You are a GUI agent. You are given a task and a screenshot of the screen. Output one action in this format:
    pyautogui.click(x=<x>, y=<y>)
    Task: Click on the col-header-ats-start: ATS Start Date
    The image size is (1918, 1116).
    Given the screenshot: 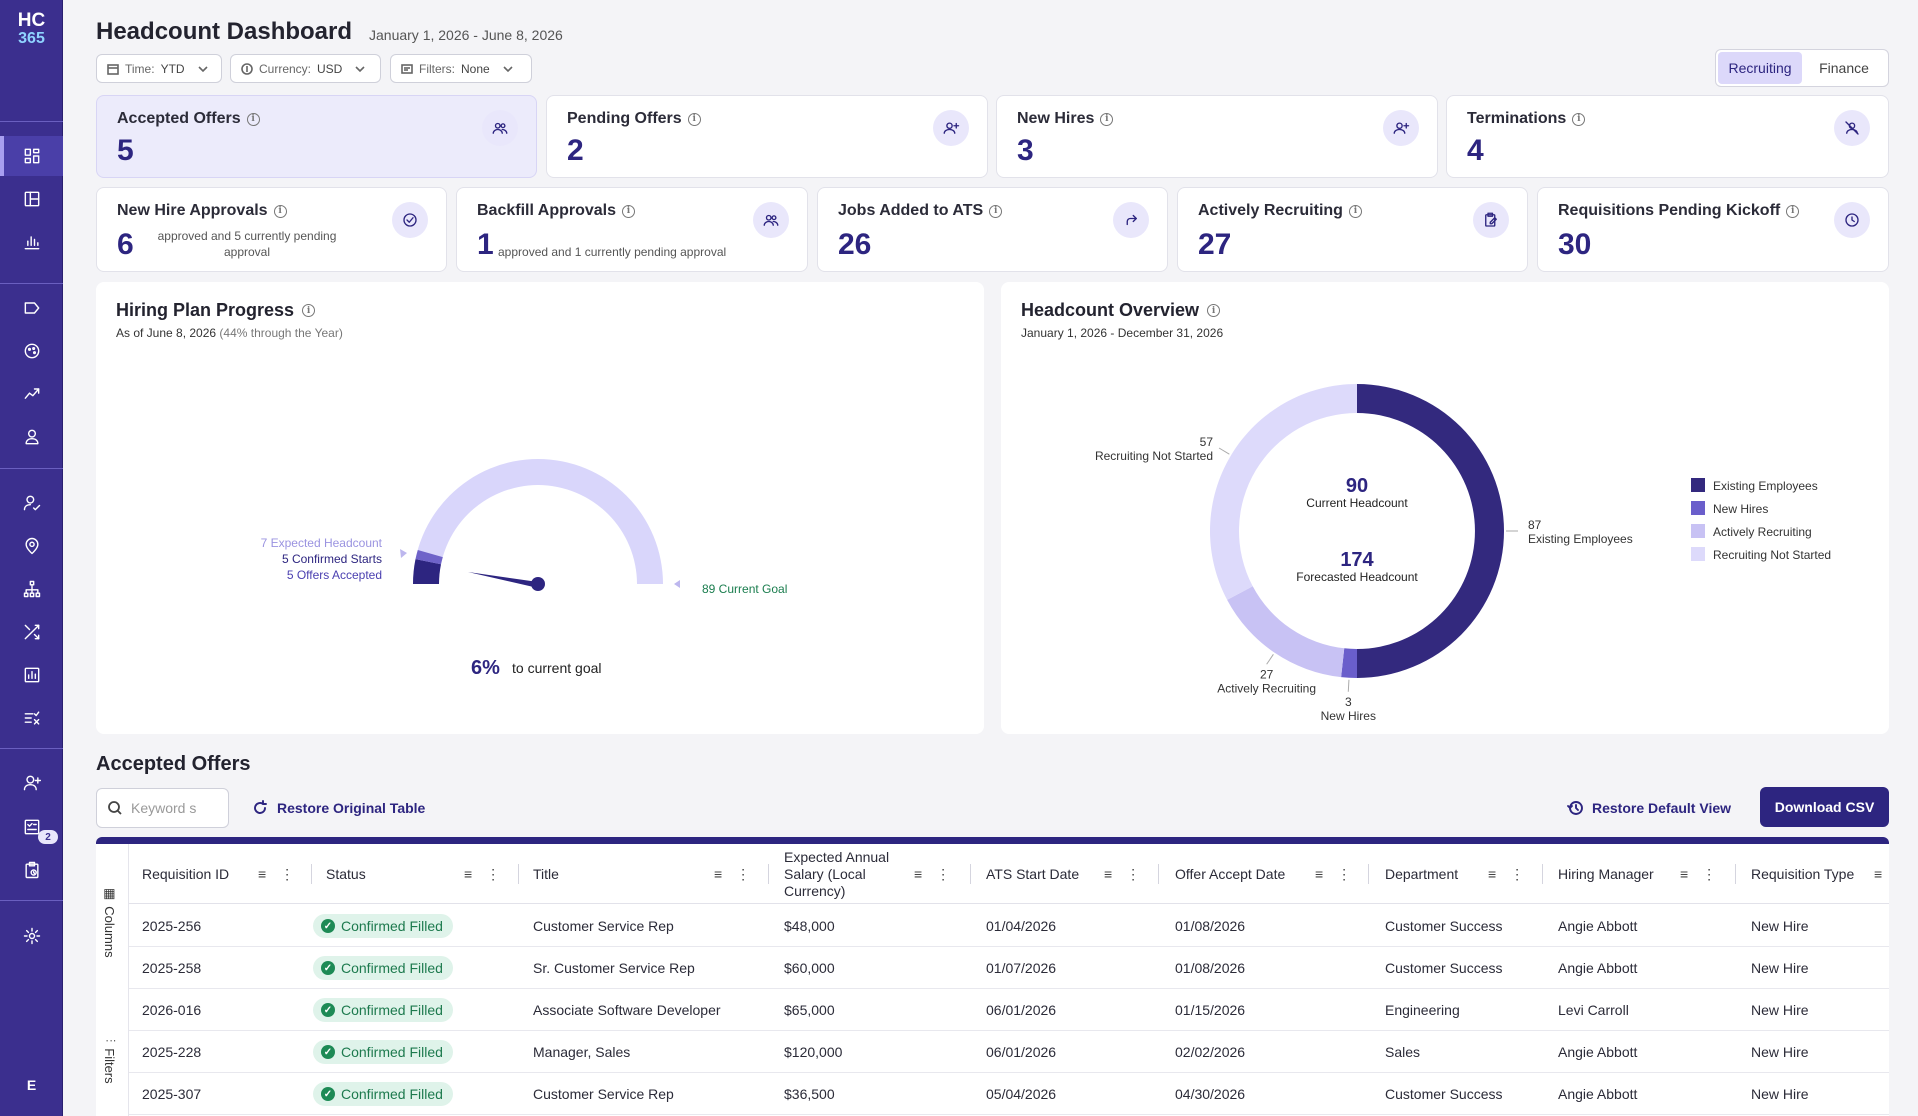 What is the action you would take?
    pyautogui.click(x=1033, y=873)
    